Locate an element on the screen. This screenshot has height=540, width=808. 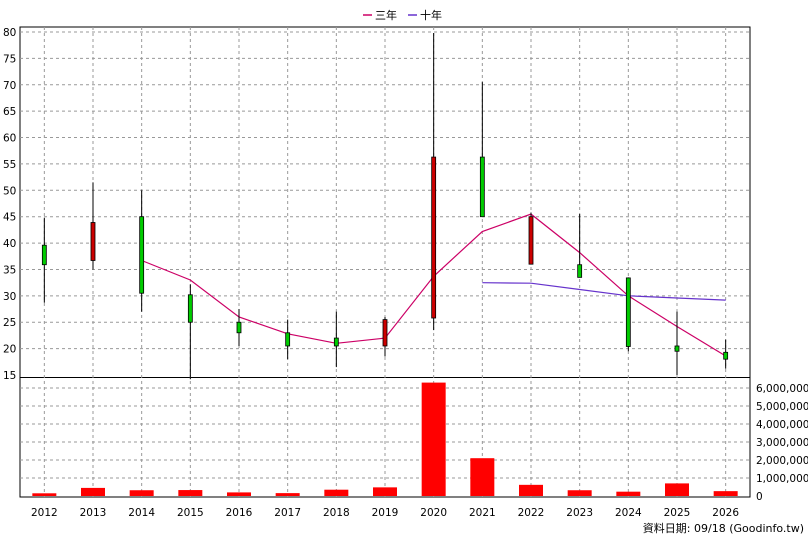
x-tick-label: 2013 is located at coordinates (93, 513).